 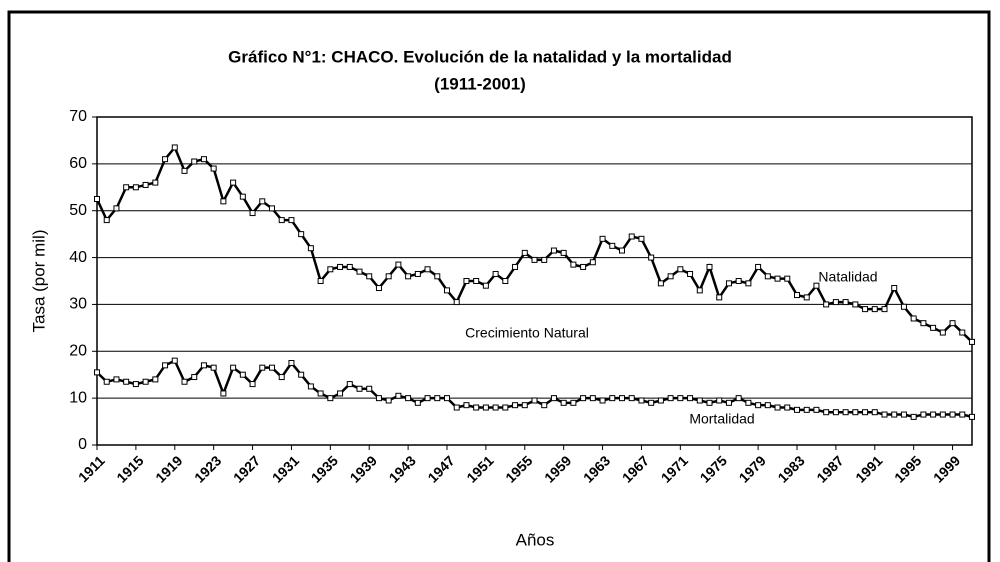 What do you see at coordinates (78, 210) in the screenshot?
I see `y-tick-label: 50` at bounding box center [78, 210].